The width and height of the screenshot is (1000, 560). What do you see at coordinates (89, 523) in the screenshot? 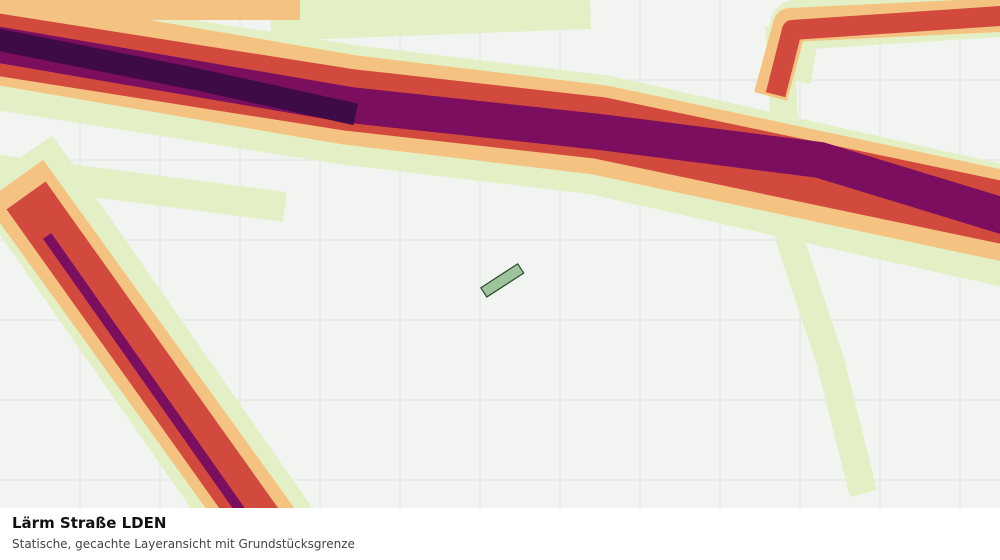
I see `map-title: Lärm Straße LDEN` at bounding box center [89, 523].